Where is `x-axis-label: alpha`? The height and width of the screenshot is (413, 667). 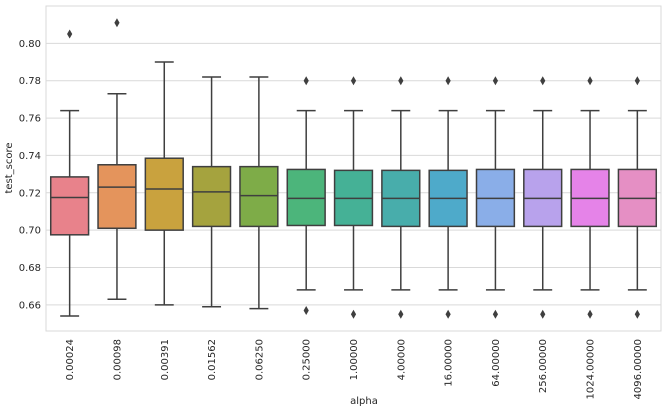
x-axis-label: alpha is located at coordinates (364, 401).